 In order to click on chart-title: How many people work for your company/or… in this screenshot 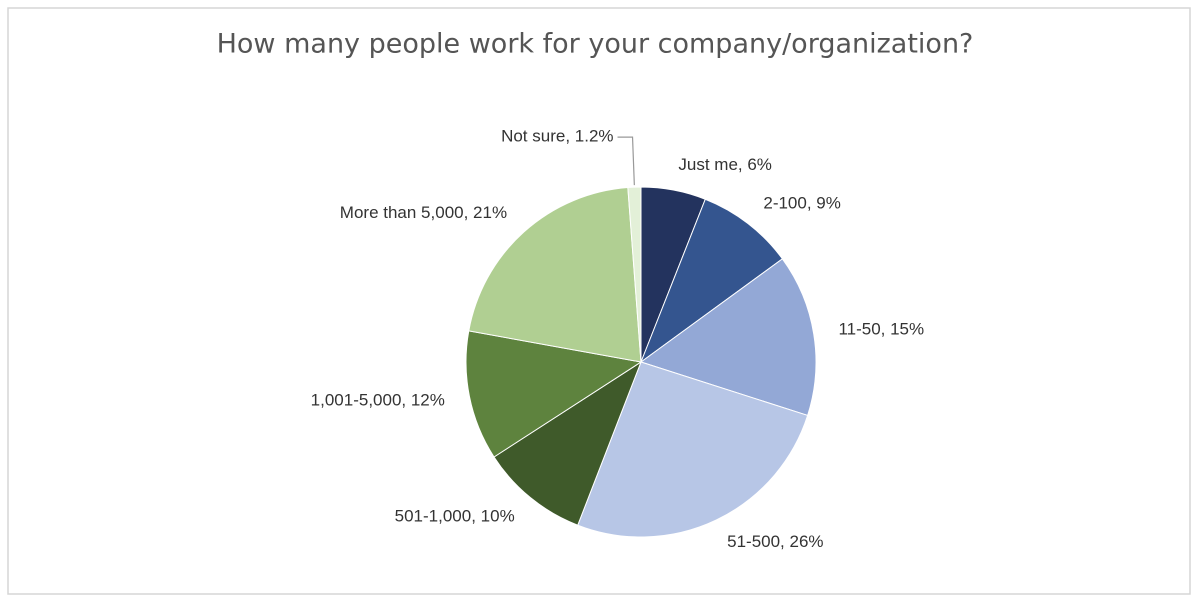, I will do `click(595, 44)`.